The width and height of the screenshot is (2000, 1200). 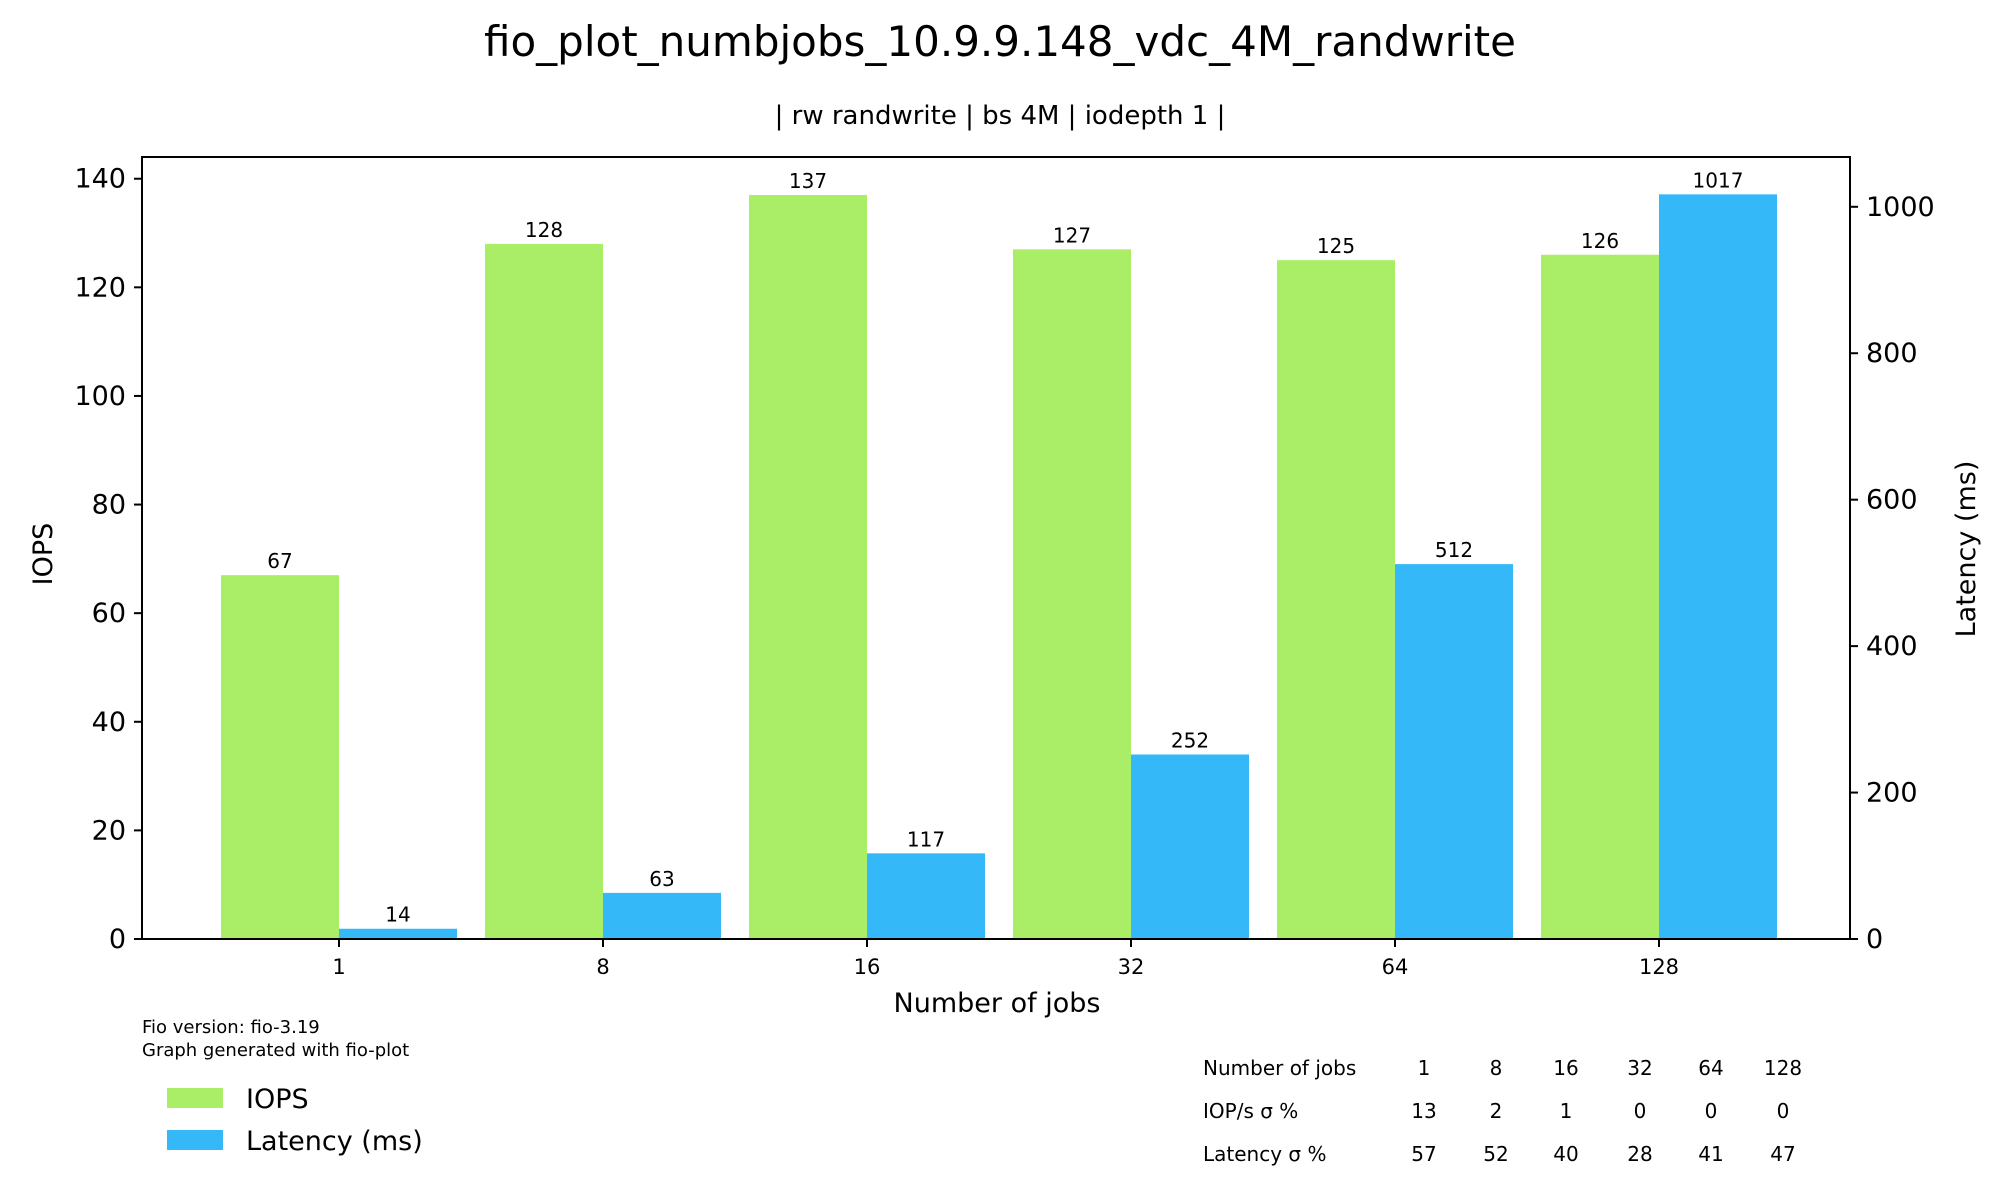 What do you see at coordinates (997, 1003) in the screenshot?
I see `x-axis-label: Number of jobs` at bounding box center [997, 1003].